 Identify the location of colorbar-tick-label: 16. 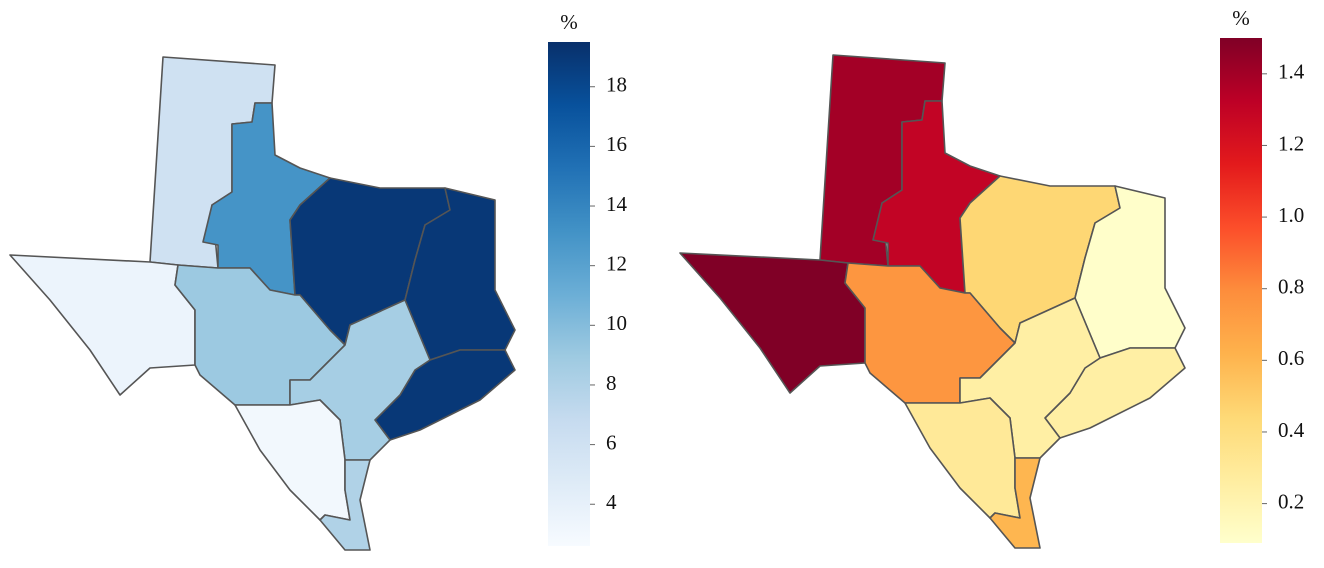
(616, 144).